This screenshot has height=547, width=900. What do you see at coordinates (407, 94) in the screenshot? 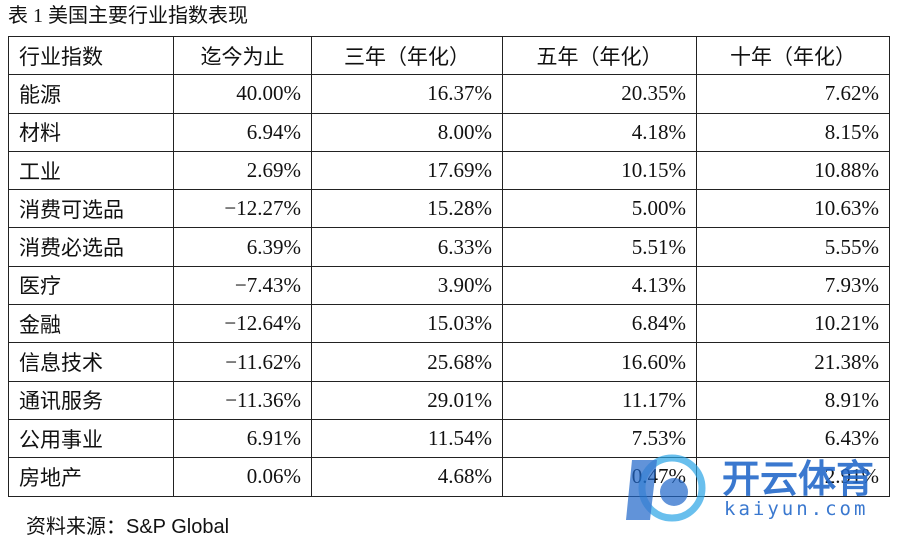
I see `table-cell: 16.37%` at bounding box center [407, 94].